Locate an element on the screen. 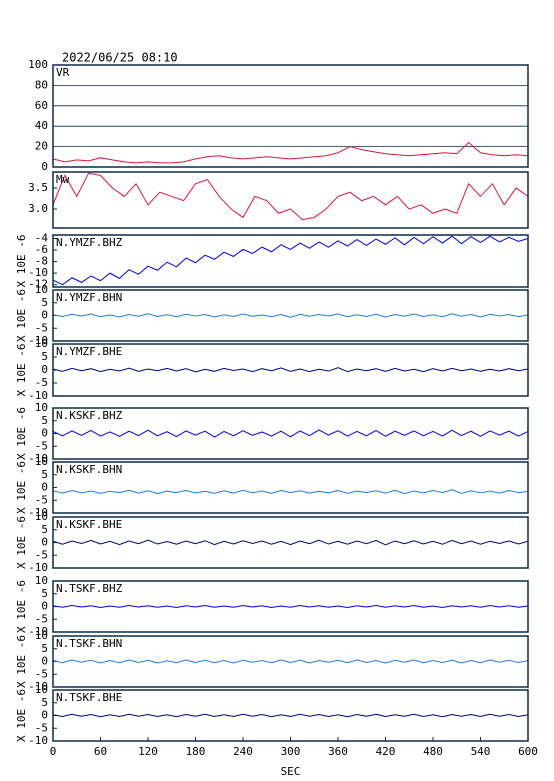 This screenshot has height=781, width=554. trace-label: Mw is located at coordinates (63, 179).